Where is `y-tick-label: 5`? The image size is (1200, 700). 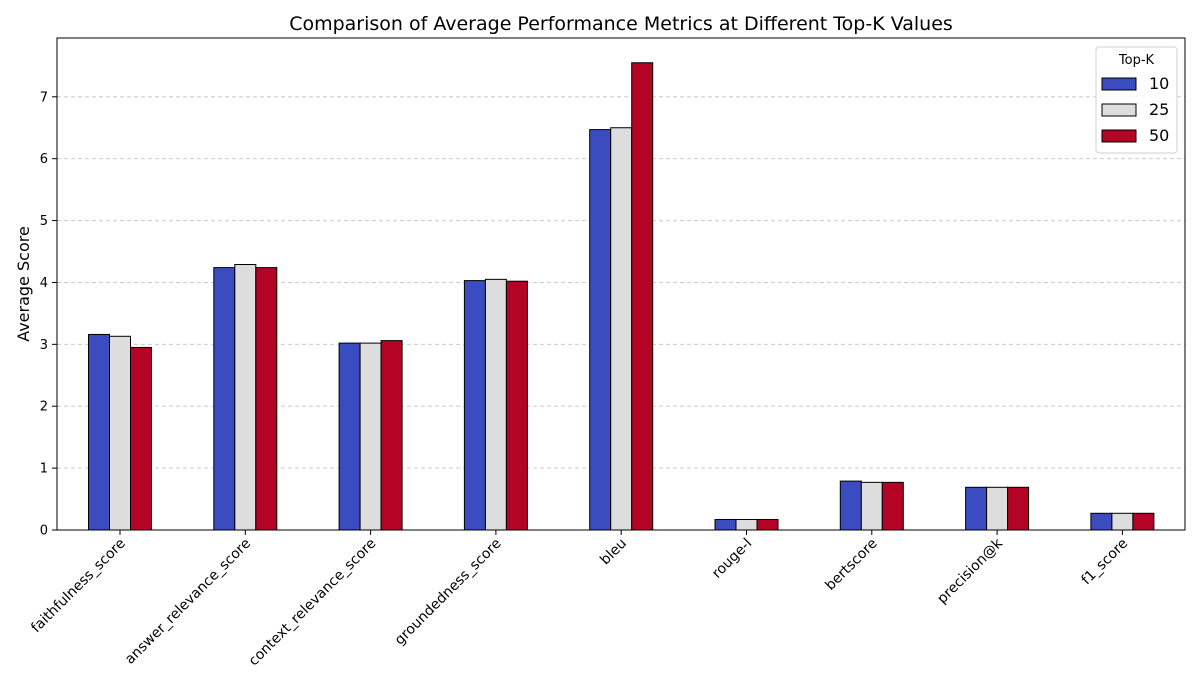 y-tick-label: 5 is located at coordinates (44, 221).